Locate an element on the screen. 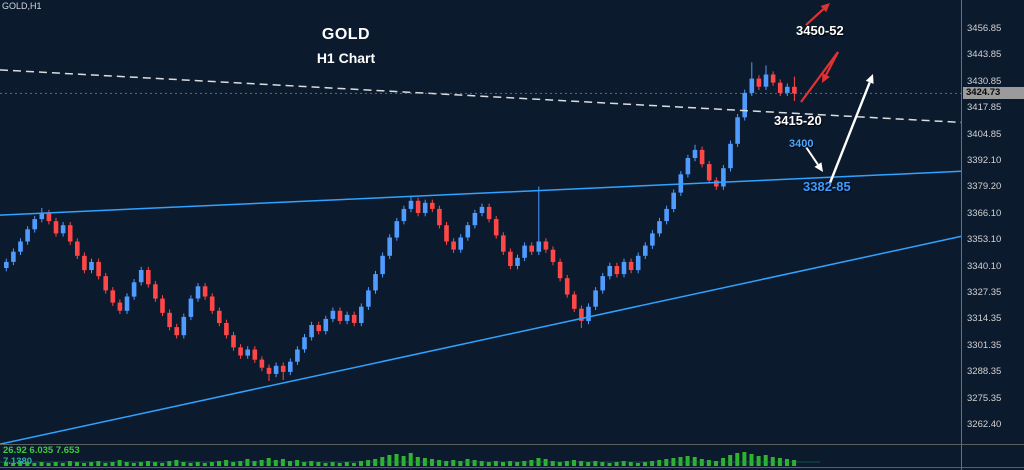 The height and width of the screenshot is (470, 1024). price-axis-label: 3456.85 is located at coordinates (984, 28).